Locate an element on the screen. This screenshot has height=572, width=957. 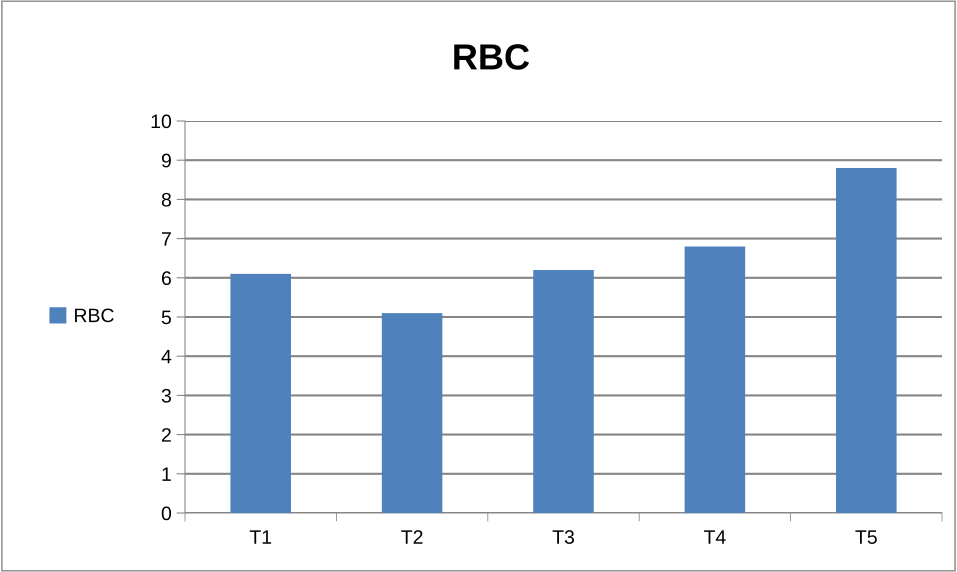
x-tick-label: T5 is located at coordinates (866, 537).